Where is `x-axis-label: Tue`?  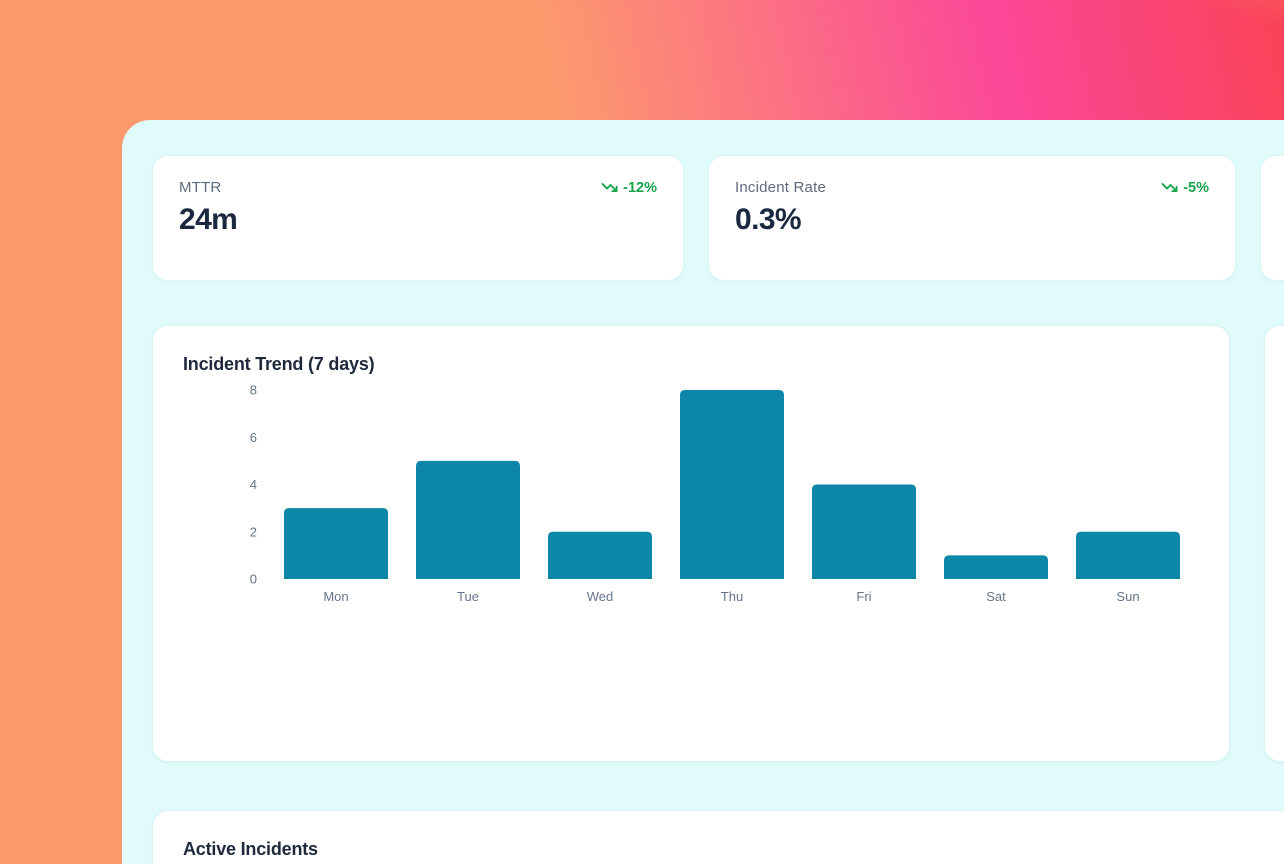
x-axis-label: Tue is located at coordinates (468, 596).